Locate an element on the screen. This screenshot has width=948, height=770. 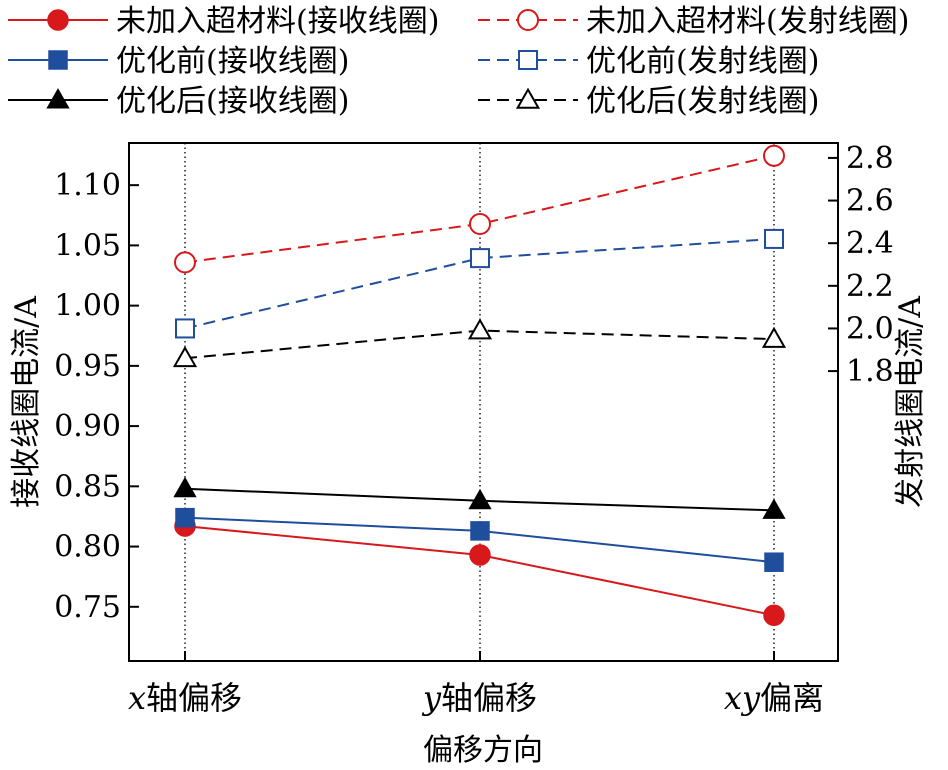
right-tick-label: 2.6 is located at coordinates (870, 201).